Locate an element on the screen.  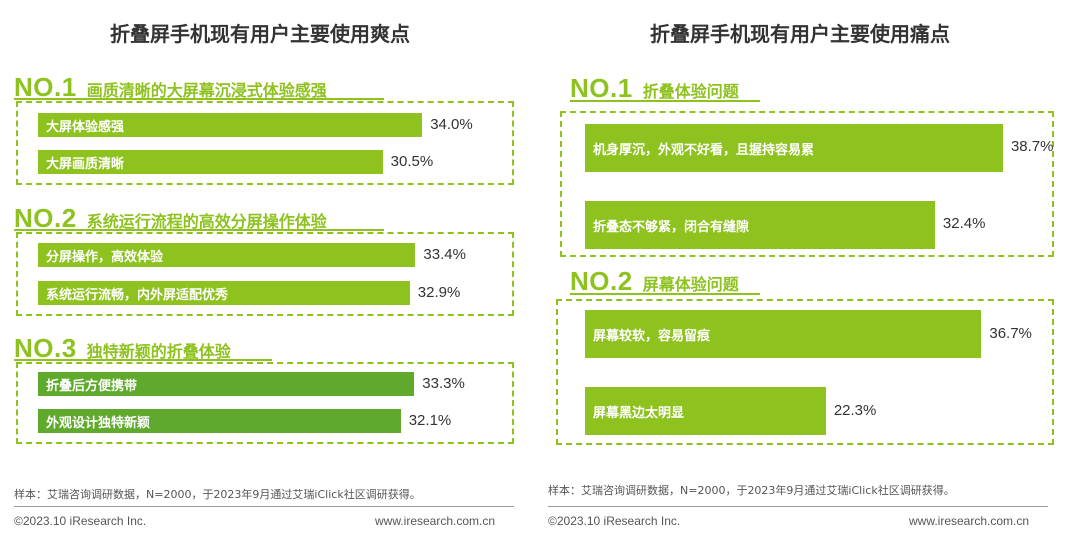
bar-value-label: 32.1% is located at coordinates (430, 420).